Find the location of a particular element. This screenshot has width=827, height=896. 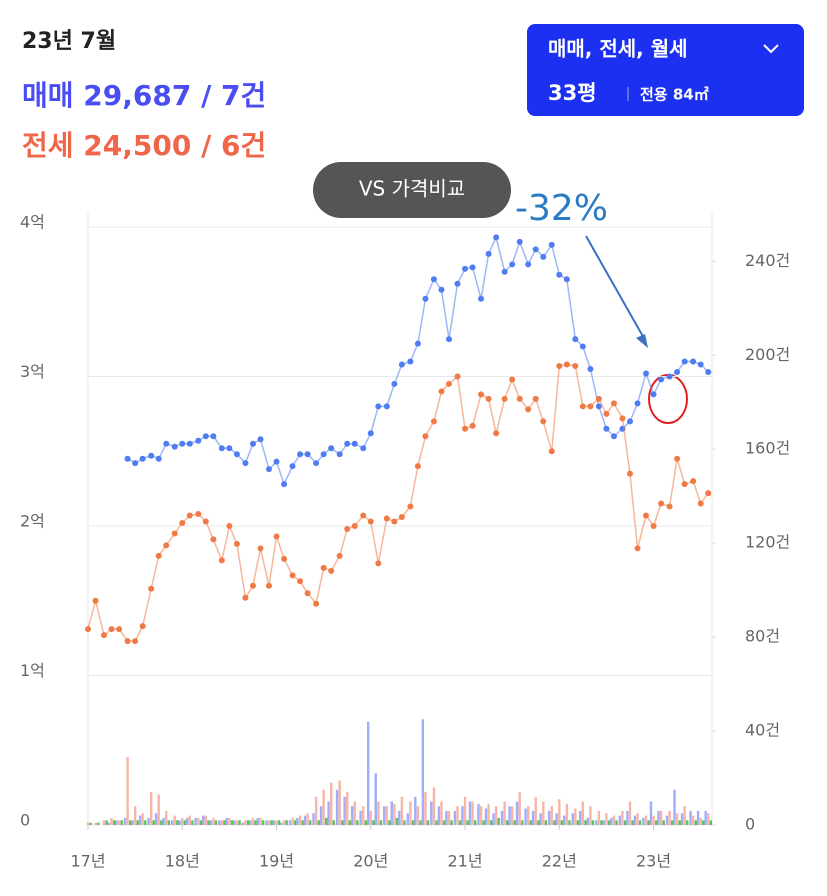

filter-size: 33평 is located at coordinates (572, 93).